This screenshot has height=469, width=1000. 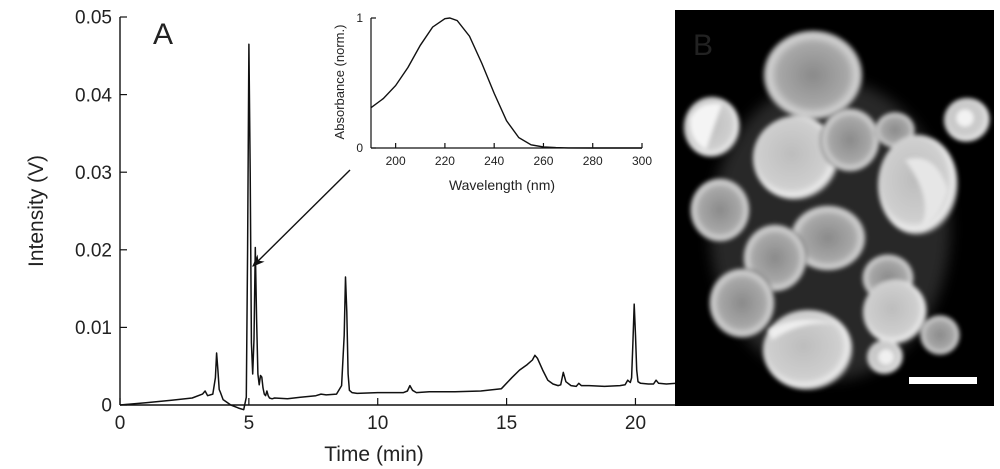 What do you see at coordinates (502, 185) in the screenshot?
I see `inset-x-axis-label: Wavelength (nm)` at bounding box center [502, 185].